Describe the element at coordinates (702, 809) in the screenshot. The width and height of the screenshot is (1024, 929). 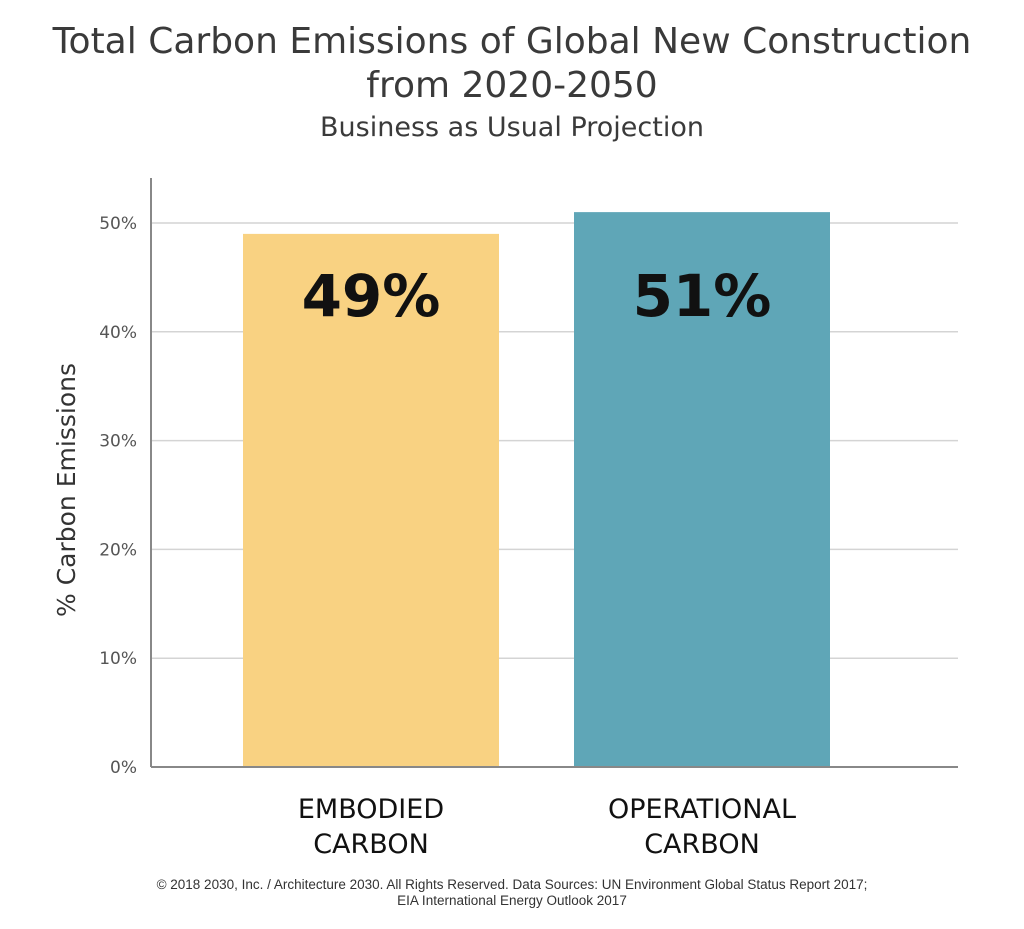
I see `x-tick-label: OPERATIONAL` at that location.